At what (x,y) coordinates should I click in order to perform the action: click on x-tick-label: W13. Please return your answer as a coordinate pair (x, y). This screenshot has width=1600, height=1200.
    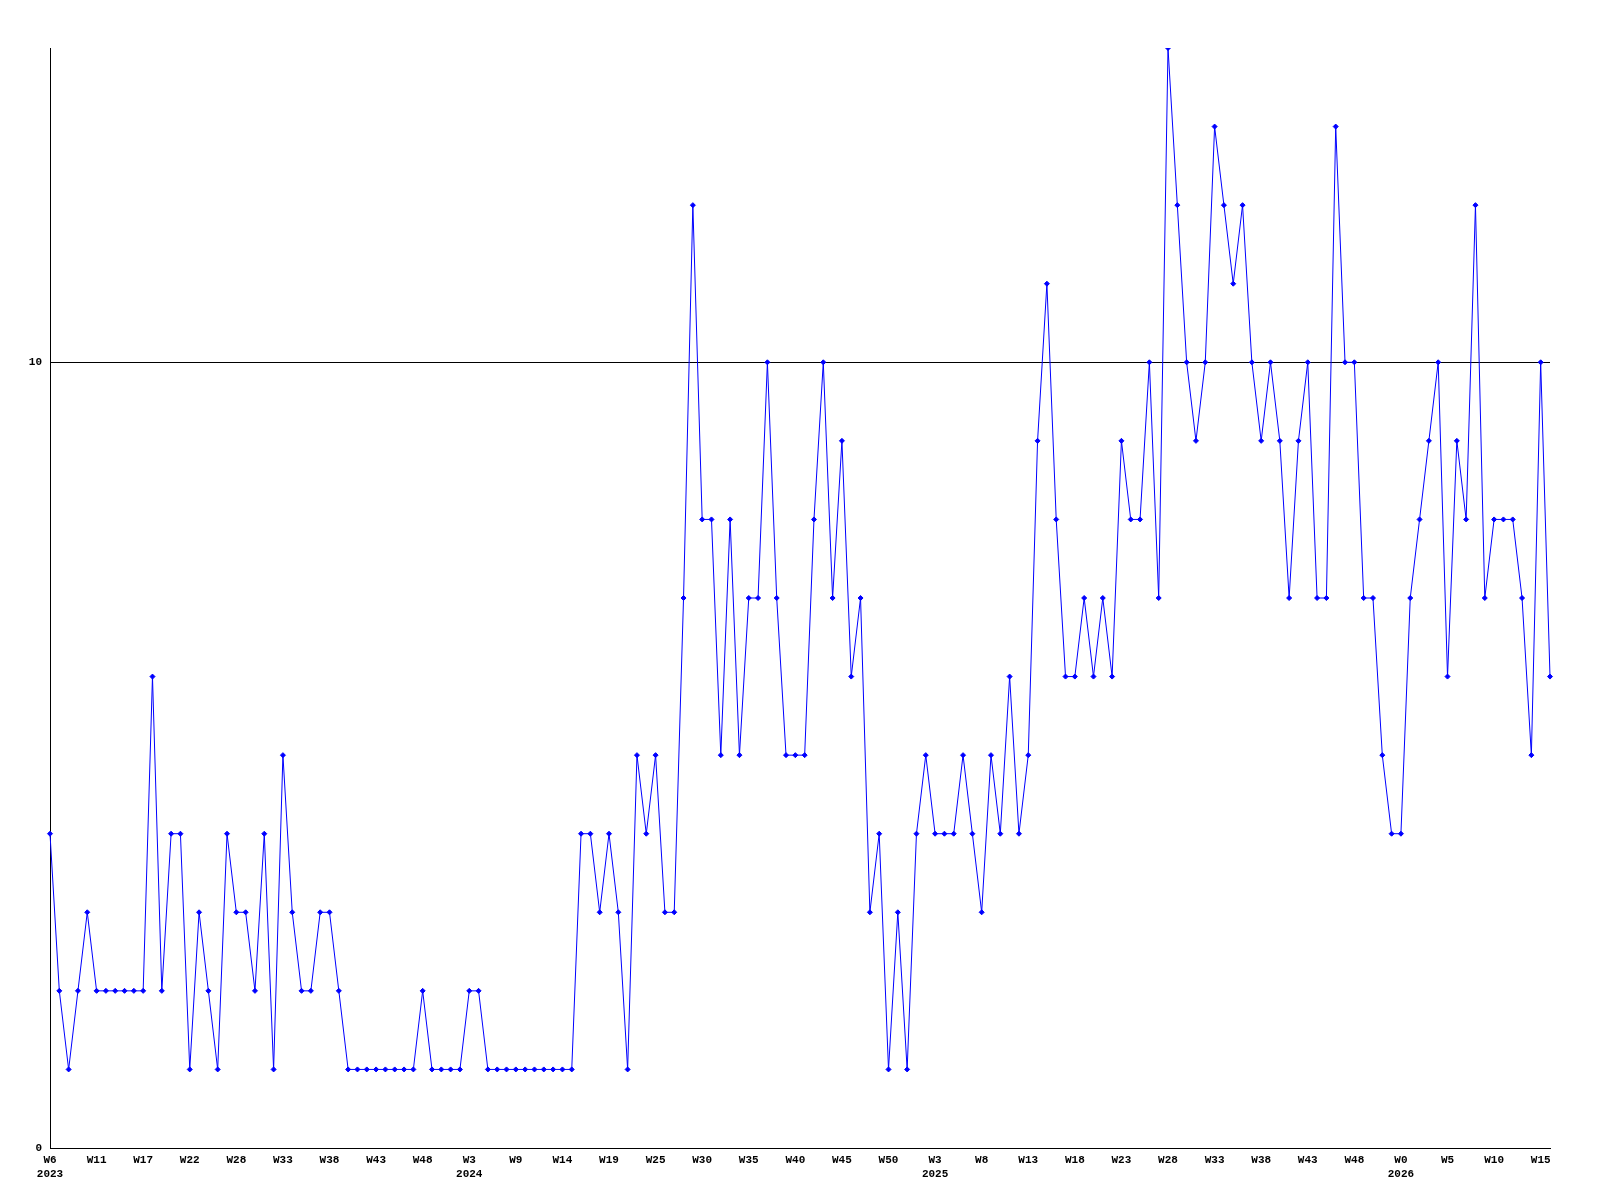
    Looking at the image, I should click on (1028, 1160).